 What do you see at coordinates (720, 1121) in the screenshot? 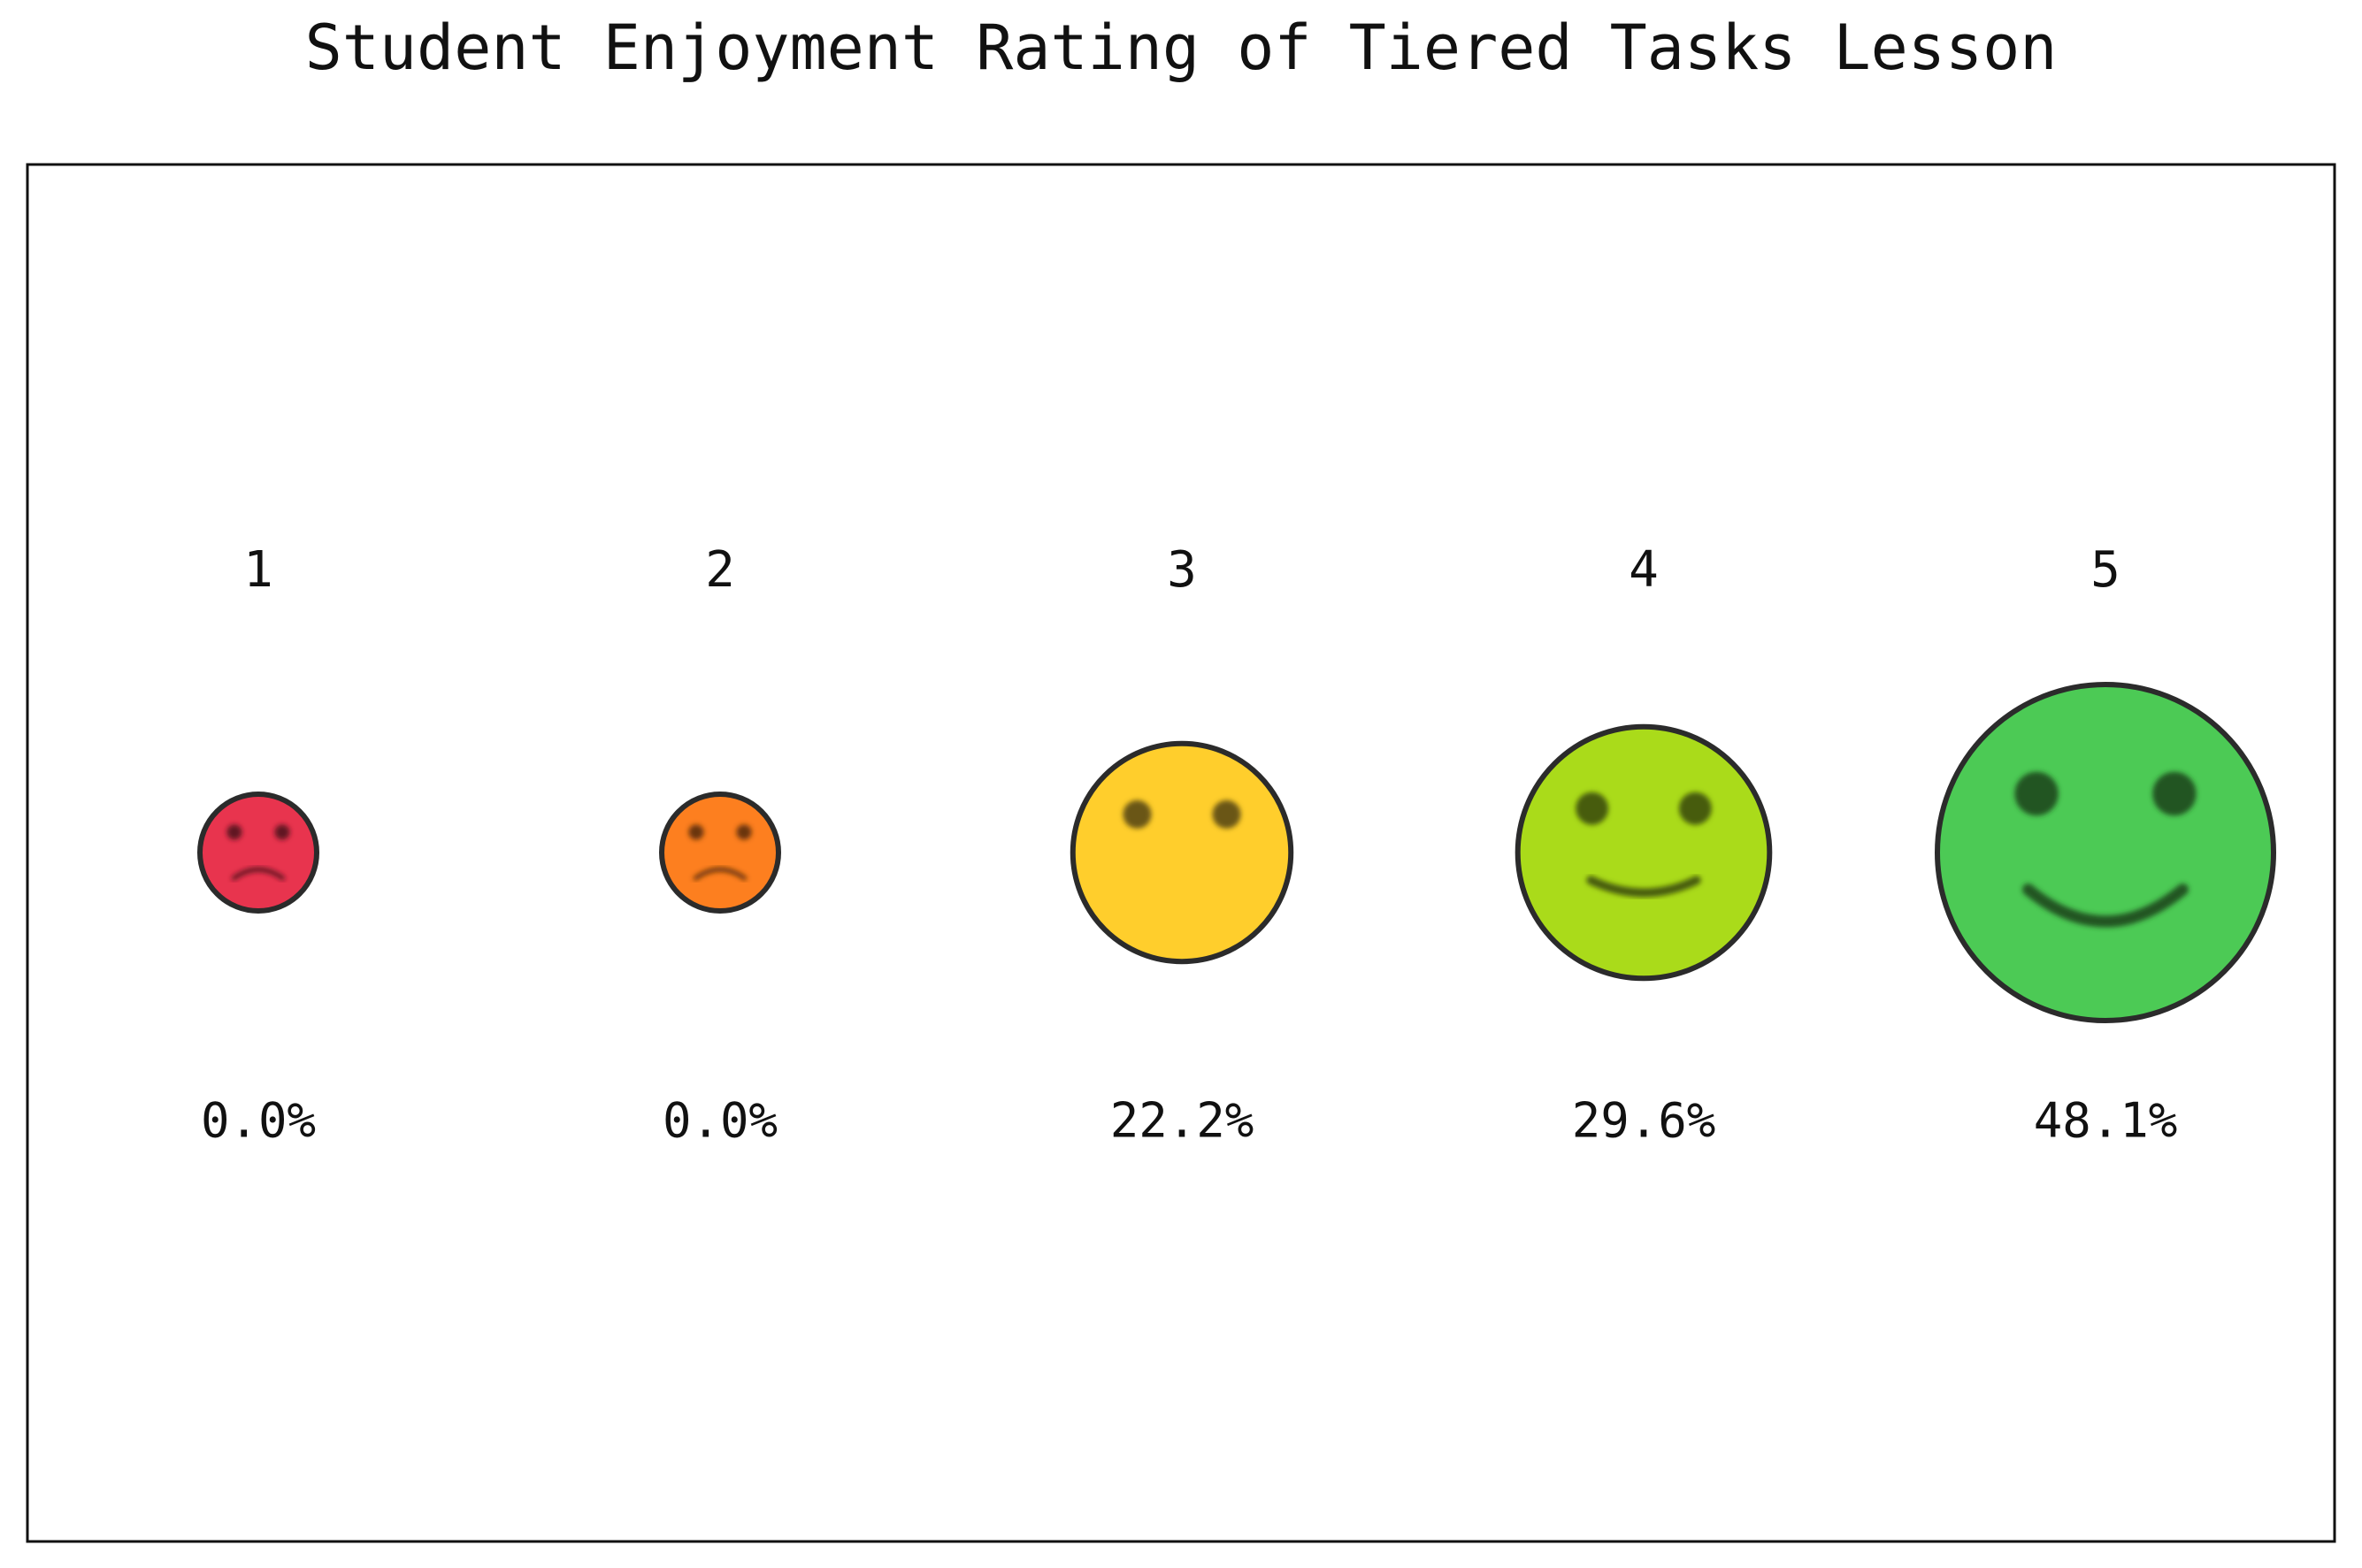
I see `percent-label-2: 0.0%` at bounding box center [720, 1121].